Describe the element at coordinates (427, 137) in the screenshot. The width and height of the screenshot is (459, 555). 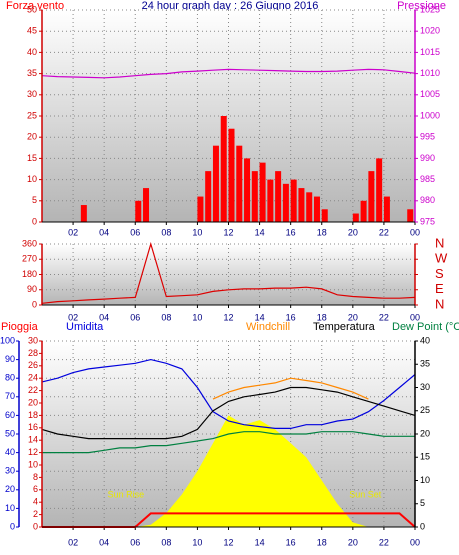
I see `y-tick-label: 995` at that location.